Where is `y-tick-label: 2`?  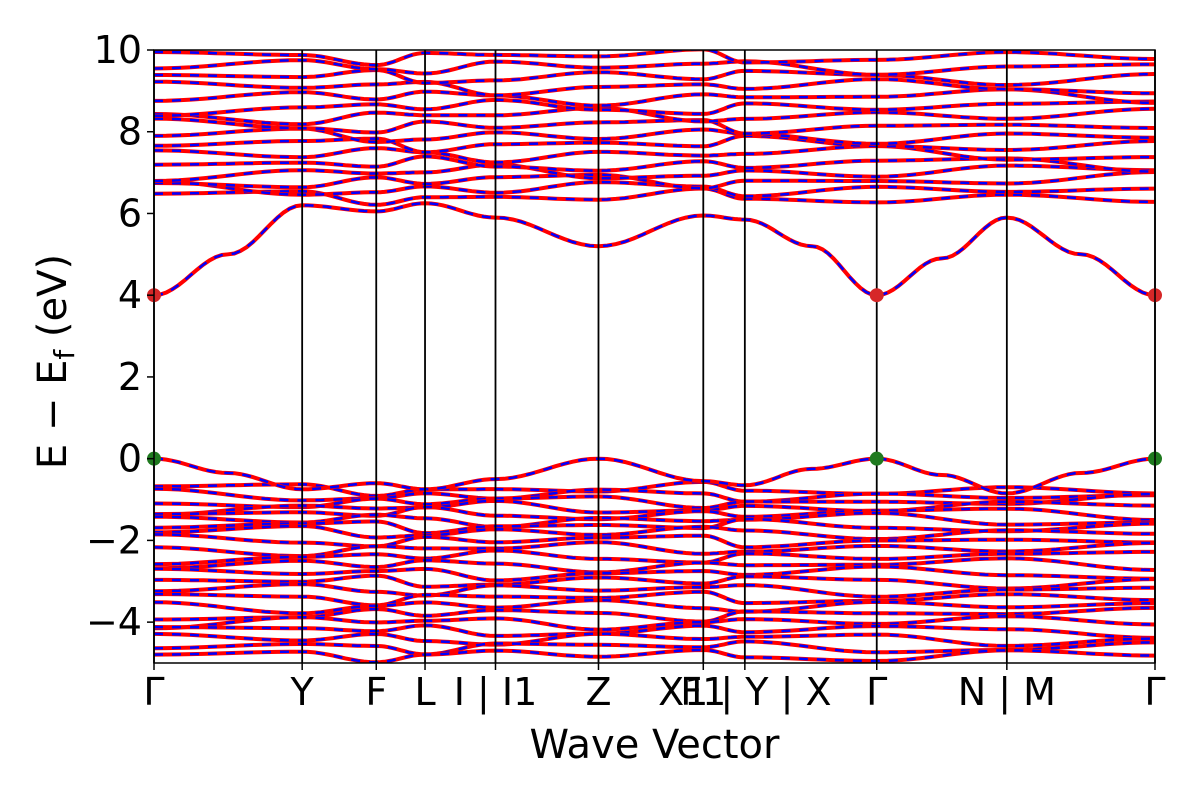 y-tick-label: 2 is located at coordinates (130, 377).